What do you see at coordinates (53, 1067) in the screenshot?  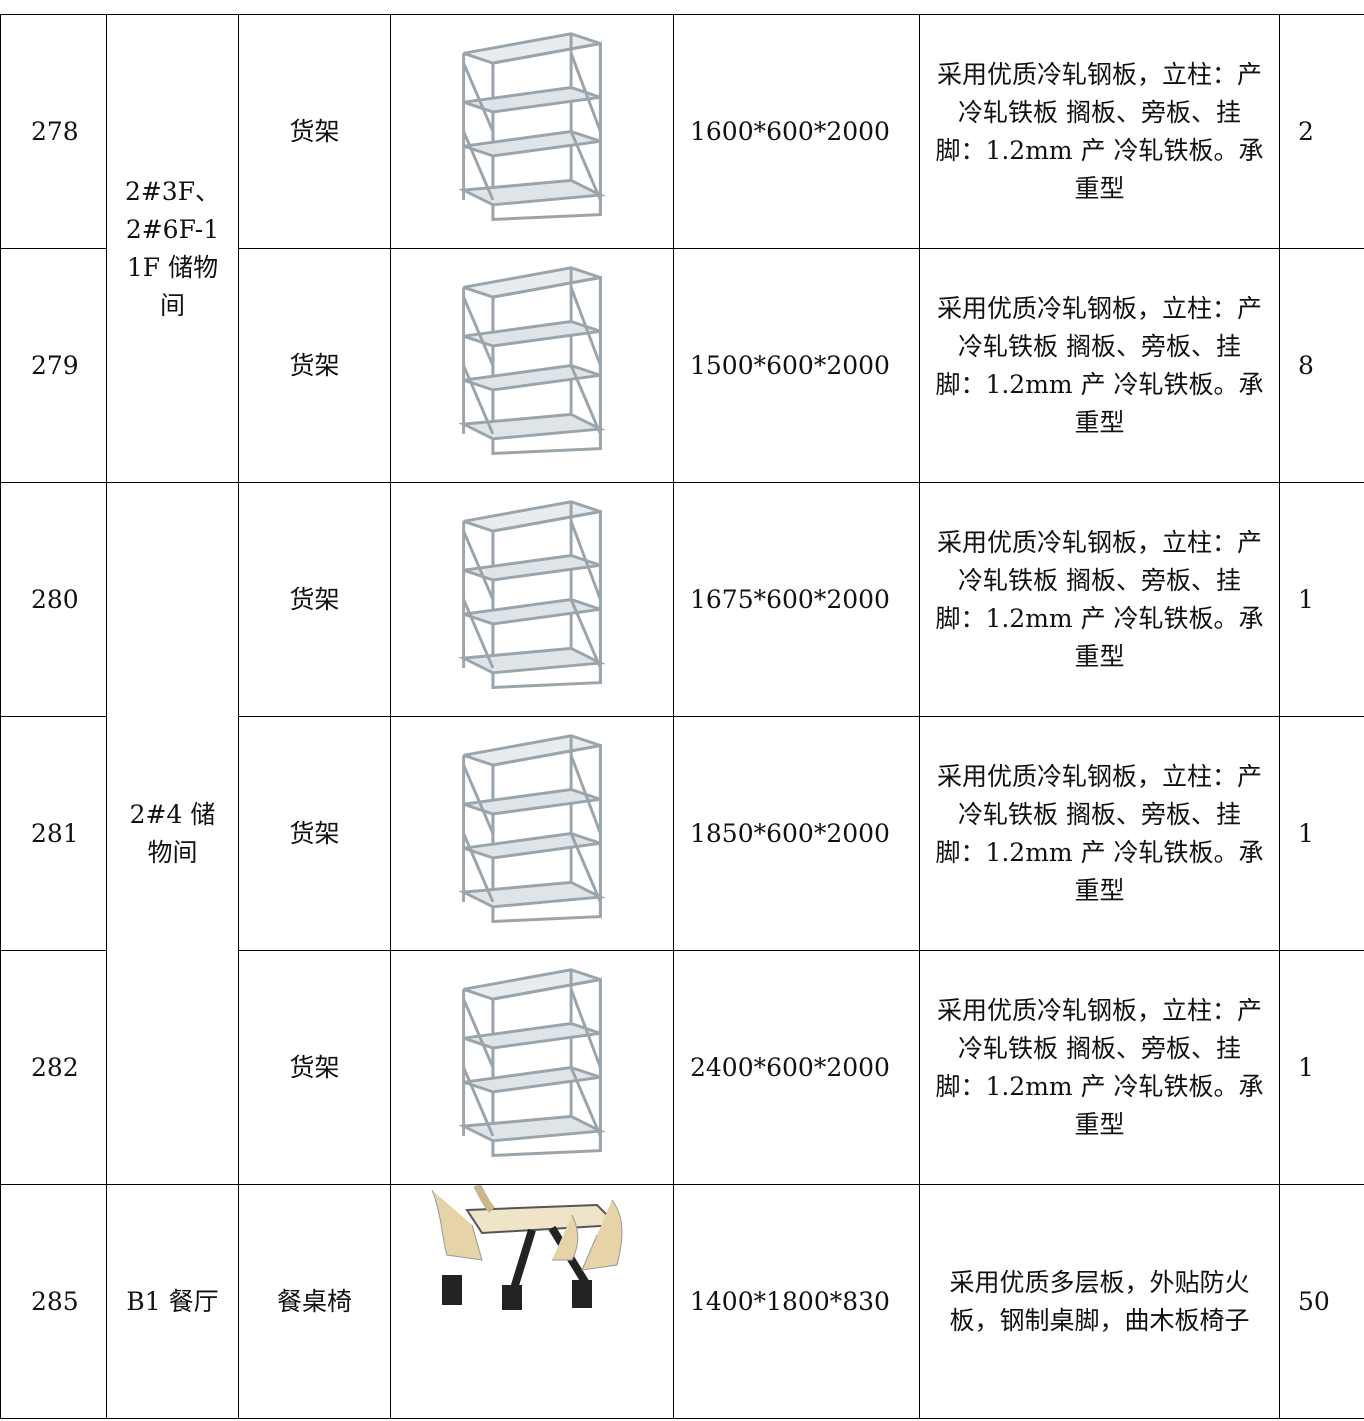 I see `item-number: 282` at bounding box center [53, 1067].